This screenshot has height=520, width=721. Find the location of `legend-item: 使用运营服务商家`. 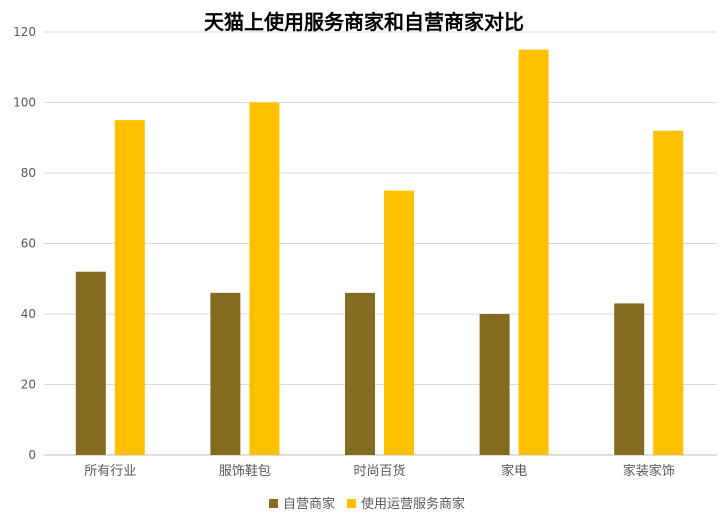

legend-item: 使用运营服务商家 is located at coordinates (406, 504).